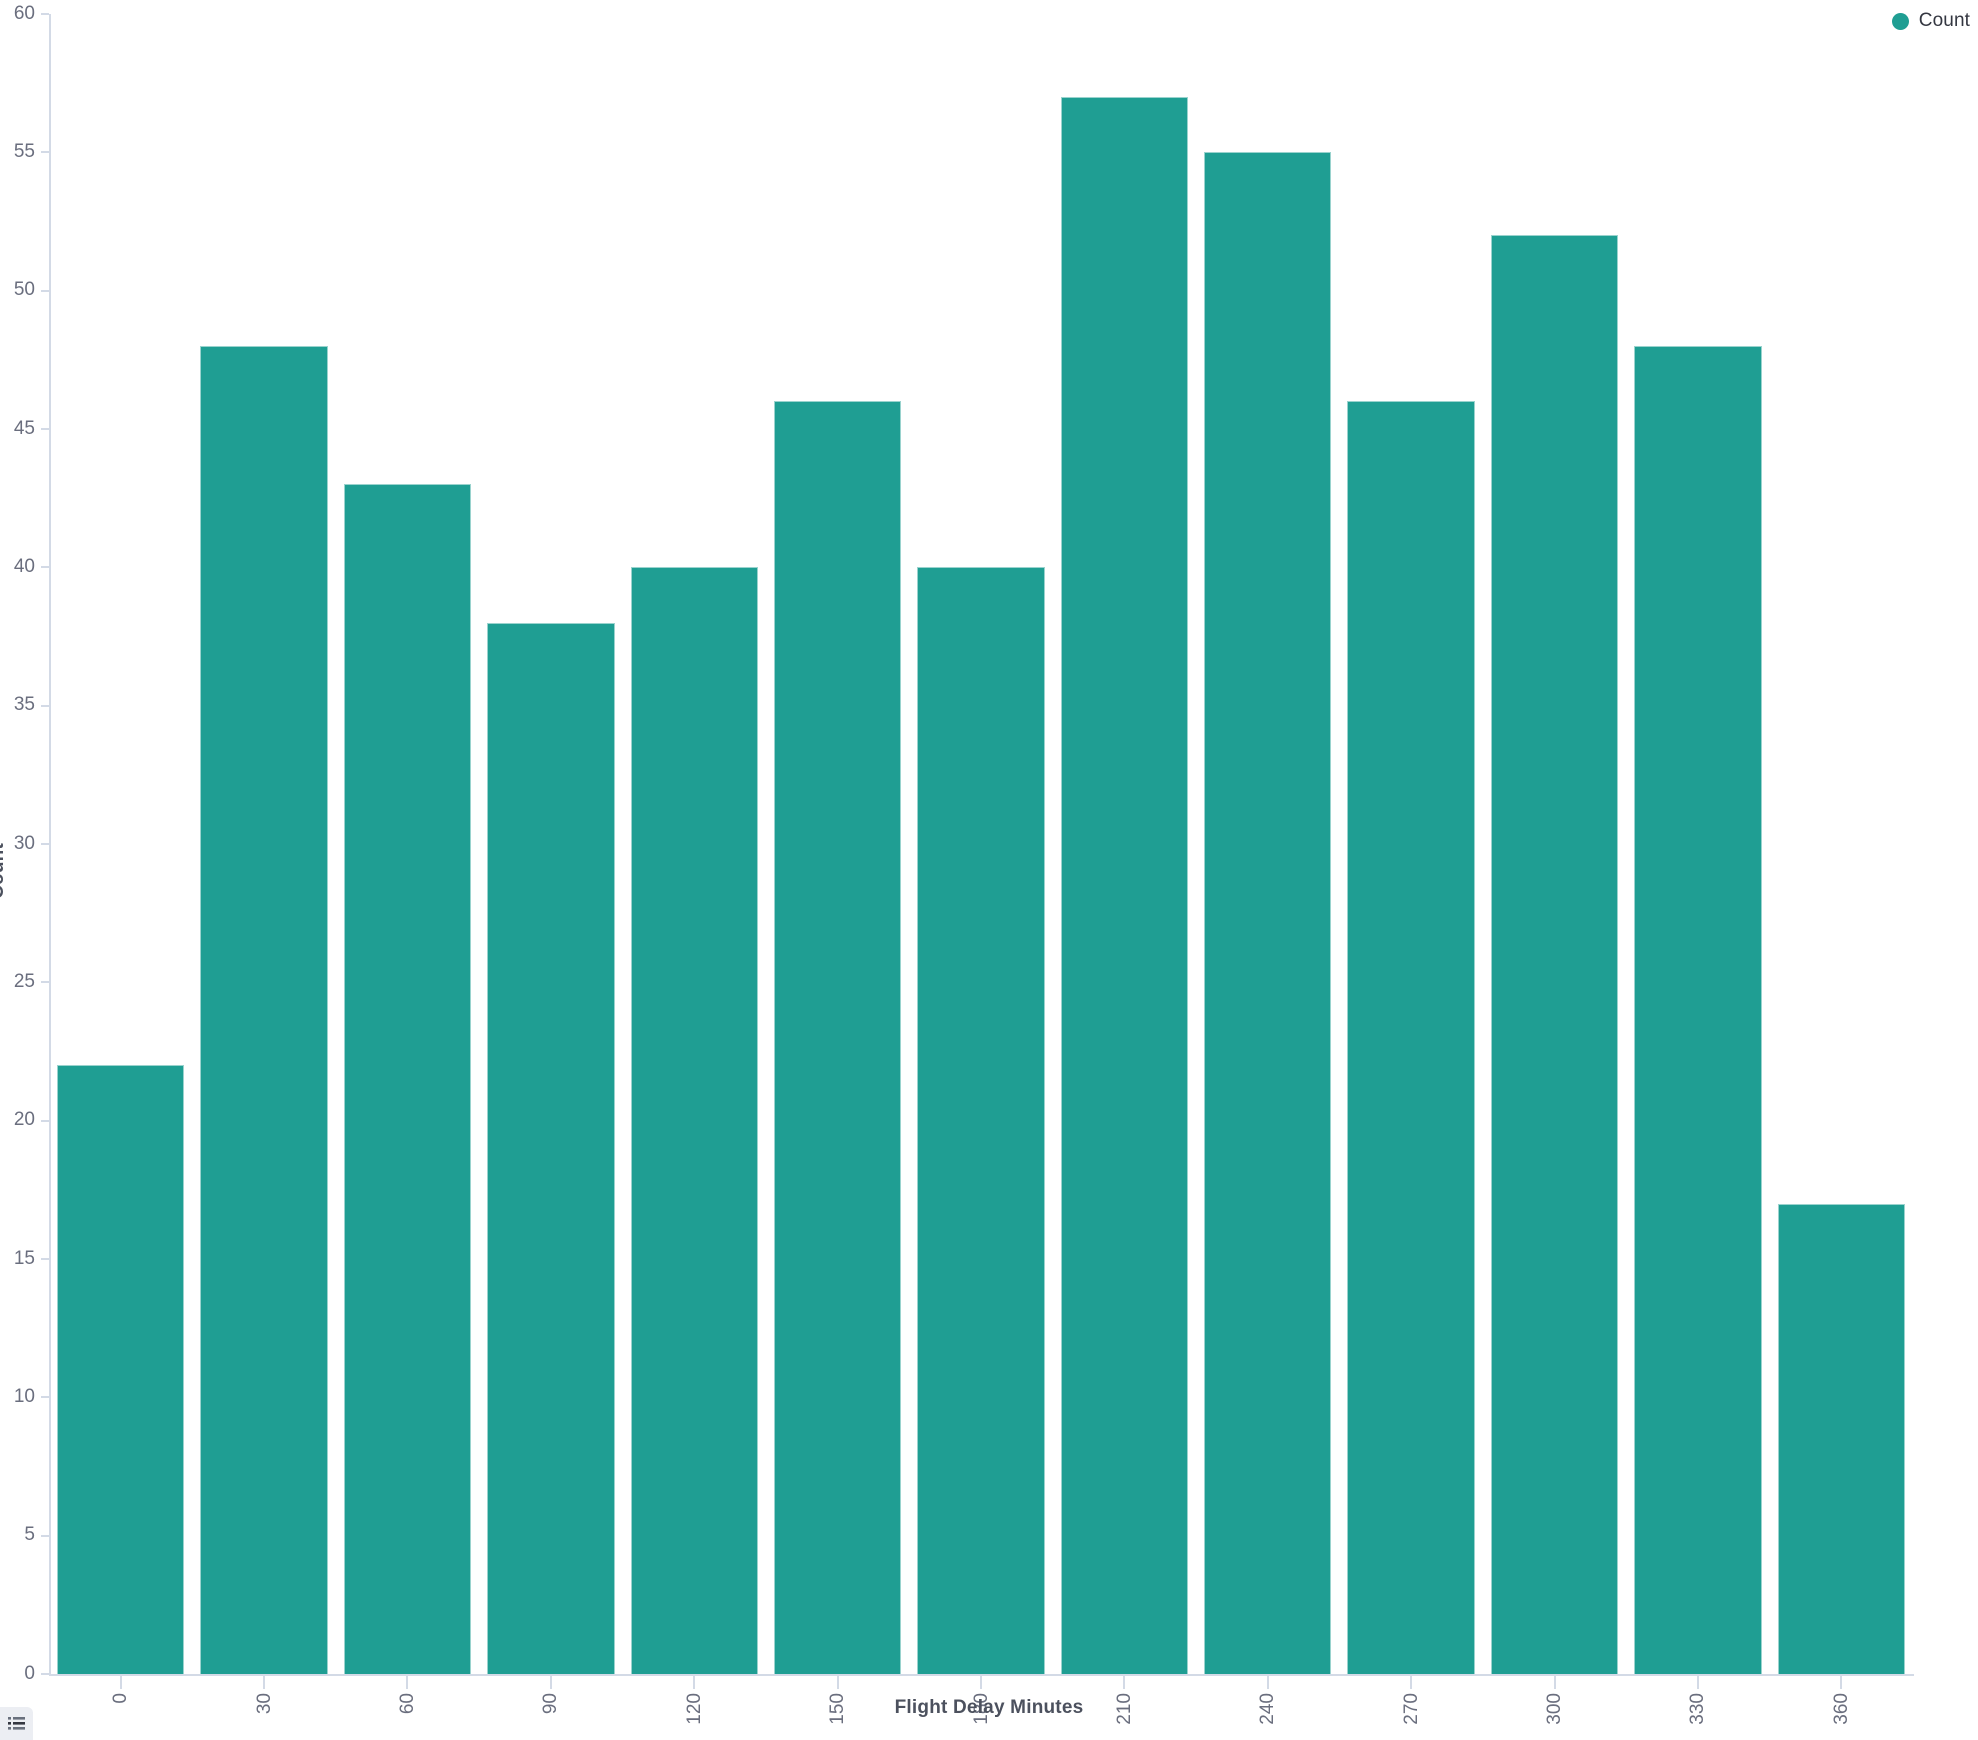 This screenshot has width=1978, height=1740. I want to click on x-axis-tick: 210, so click(1124, 1700).